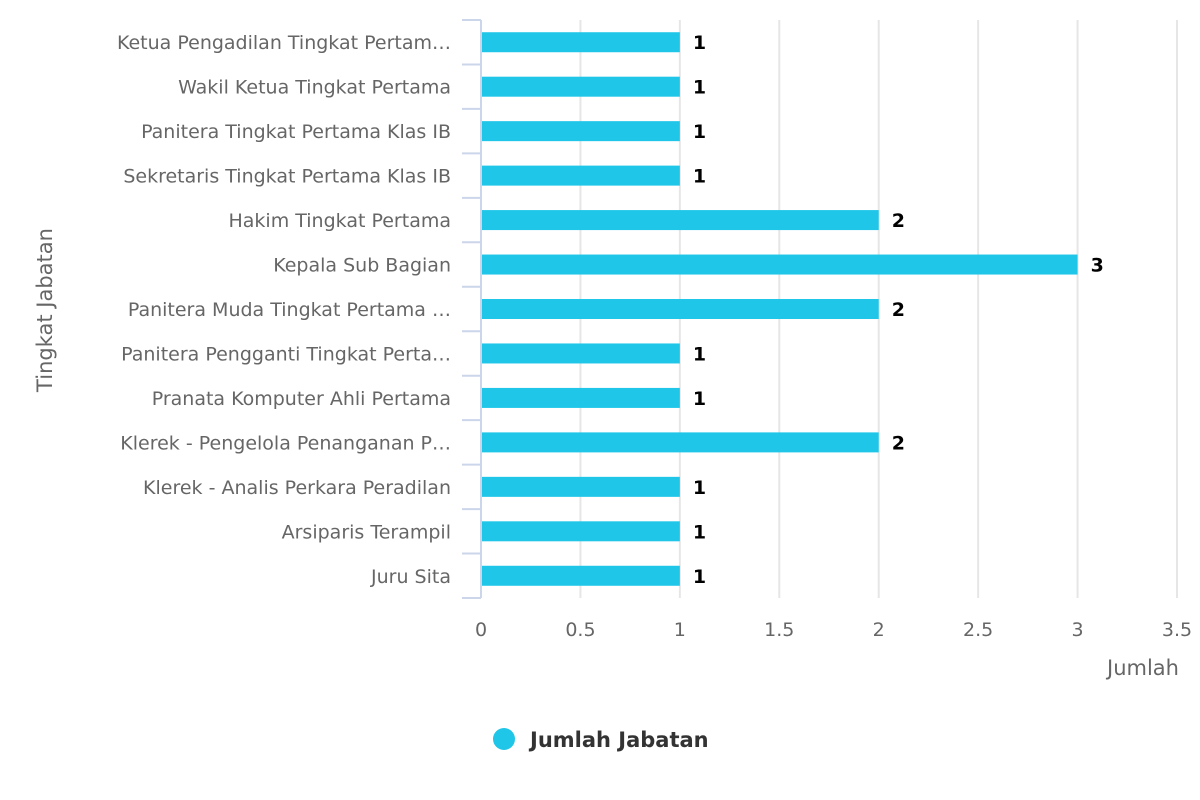 The image size is (1200, 800). I want to click on category-label: Klerek - Analis Perkara Peradilan, so click(297, 488).